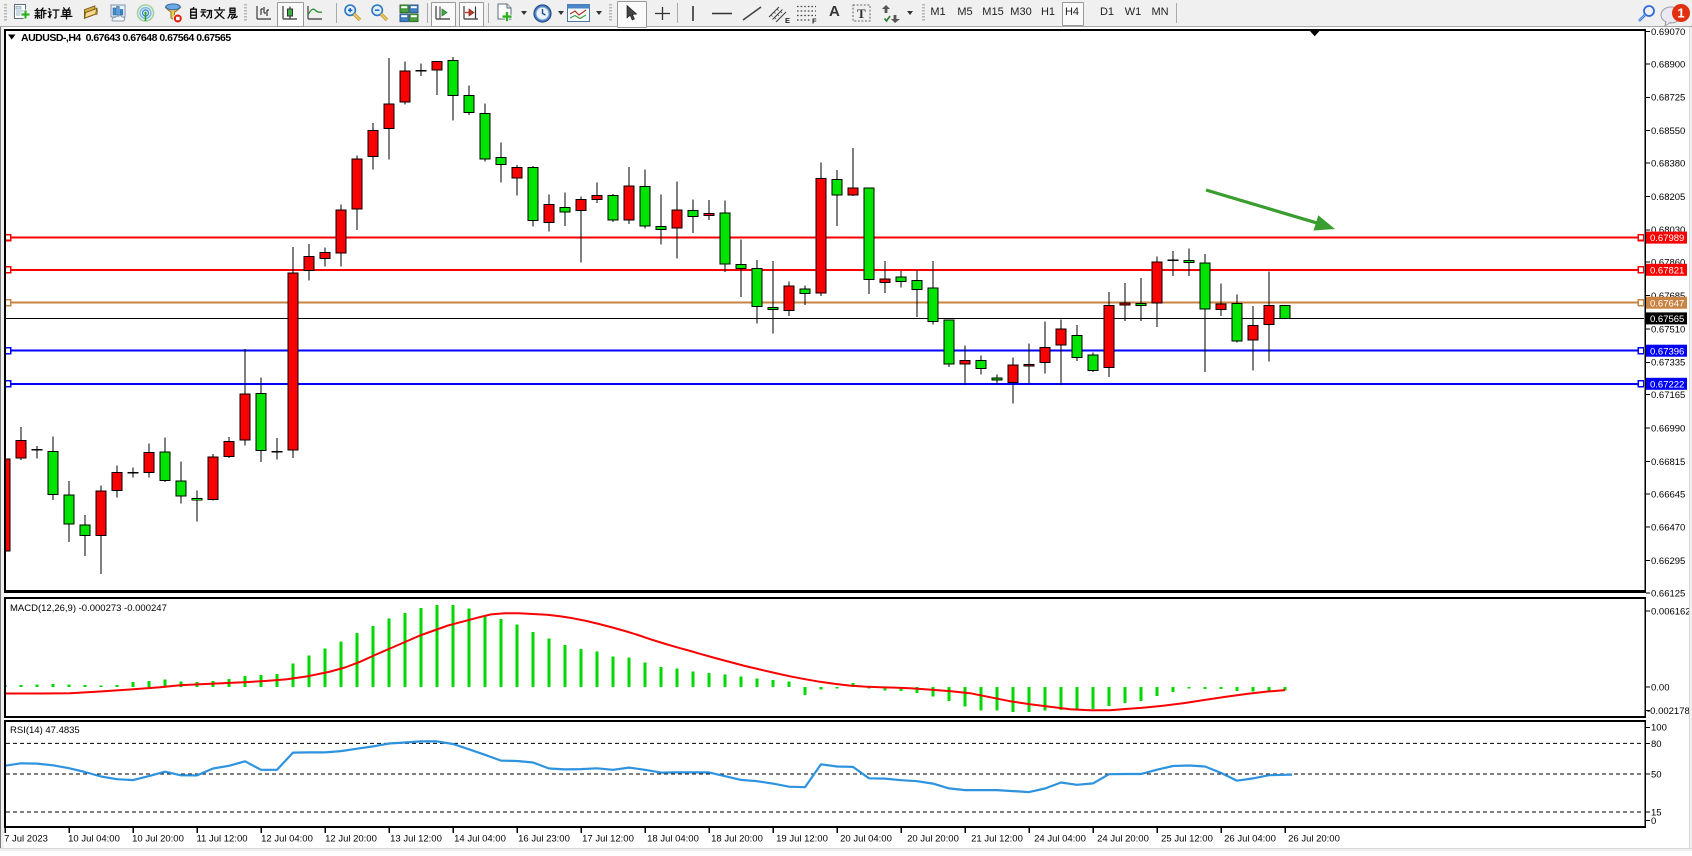 Image resolution: width=1692 pixels, height=856 pixels. I want to click on svg-text: 0.67510, so click(1668, 329).